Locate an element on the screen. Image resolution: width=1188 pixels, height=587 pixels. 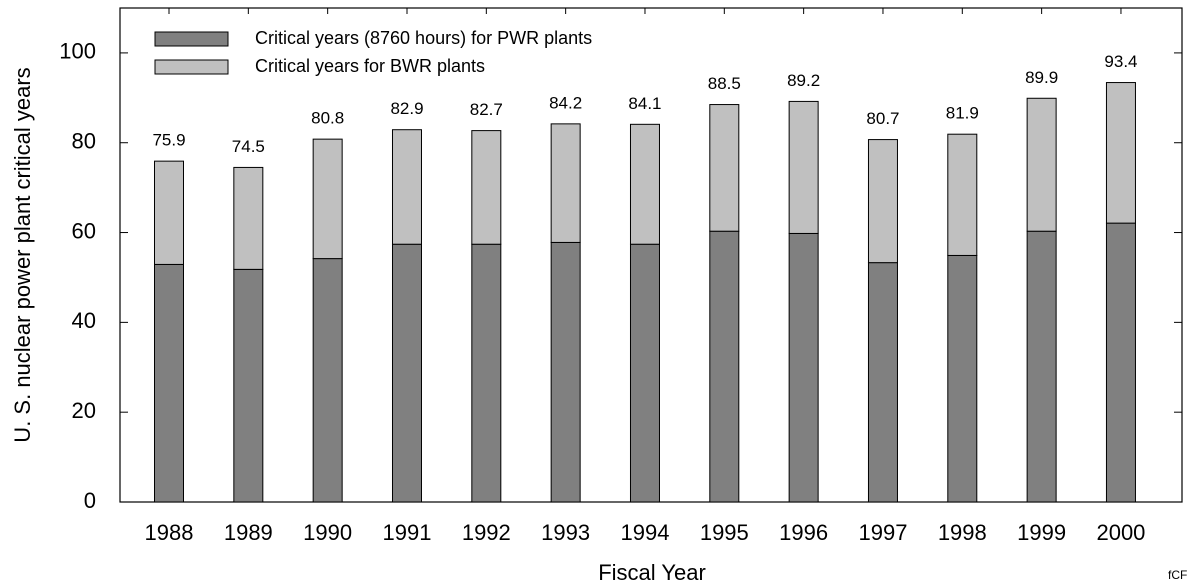
y-tick-label: 100 is located at coordinates (77, 51).